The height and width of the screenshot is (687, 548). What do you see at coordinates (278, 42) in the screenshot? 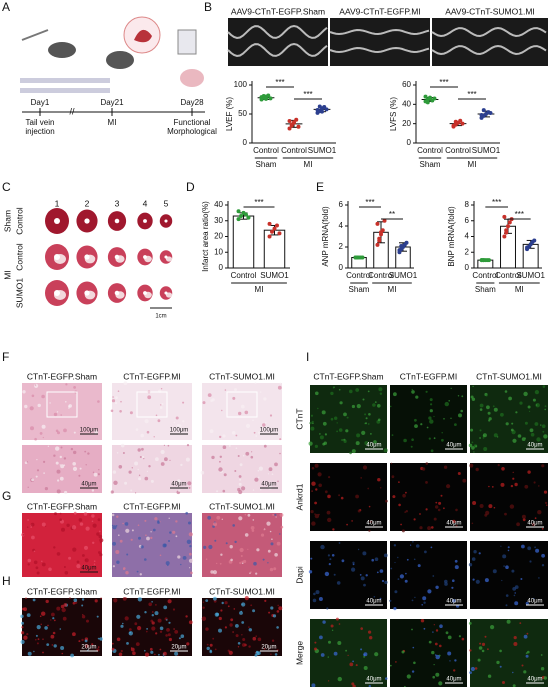
I see `echo-image` at bounding box center [278, 42].